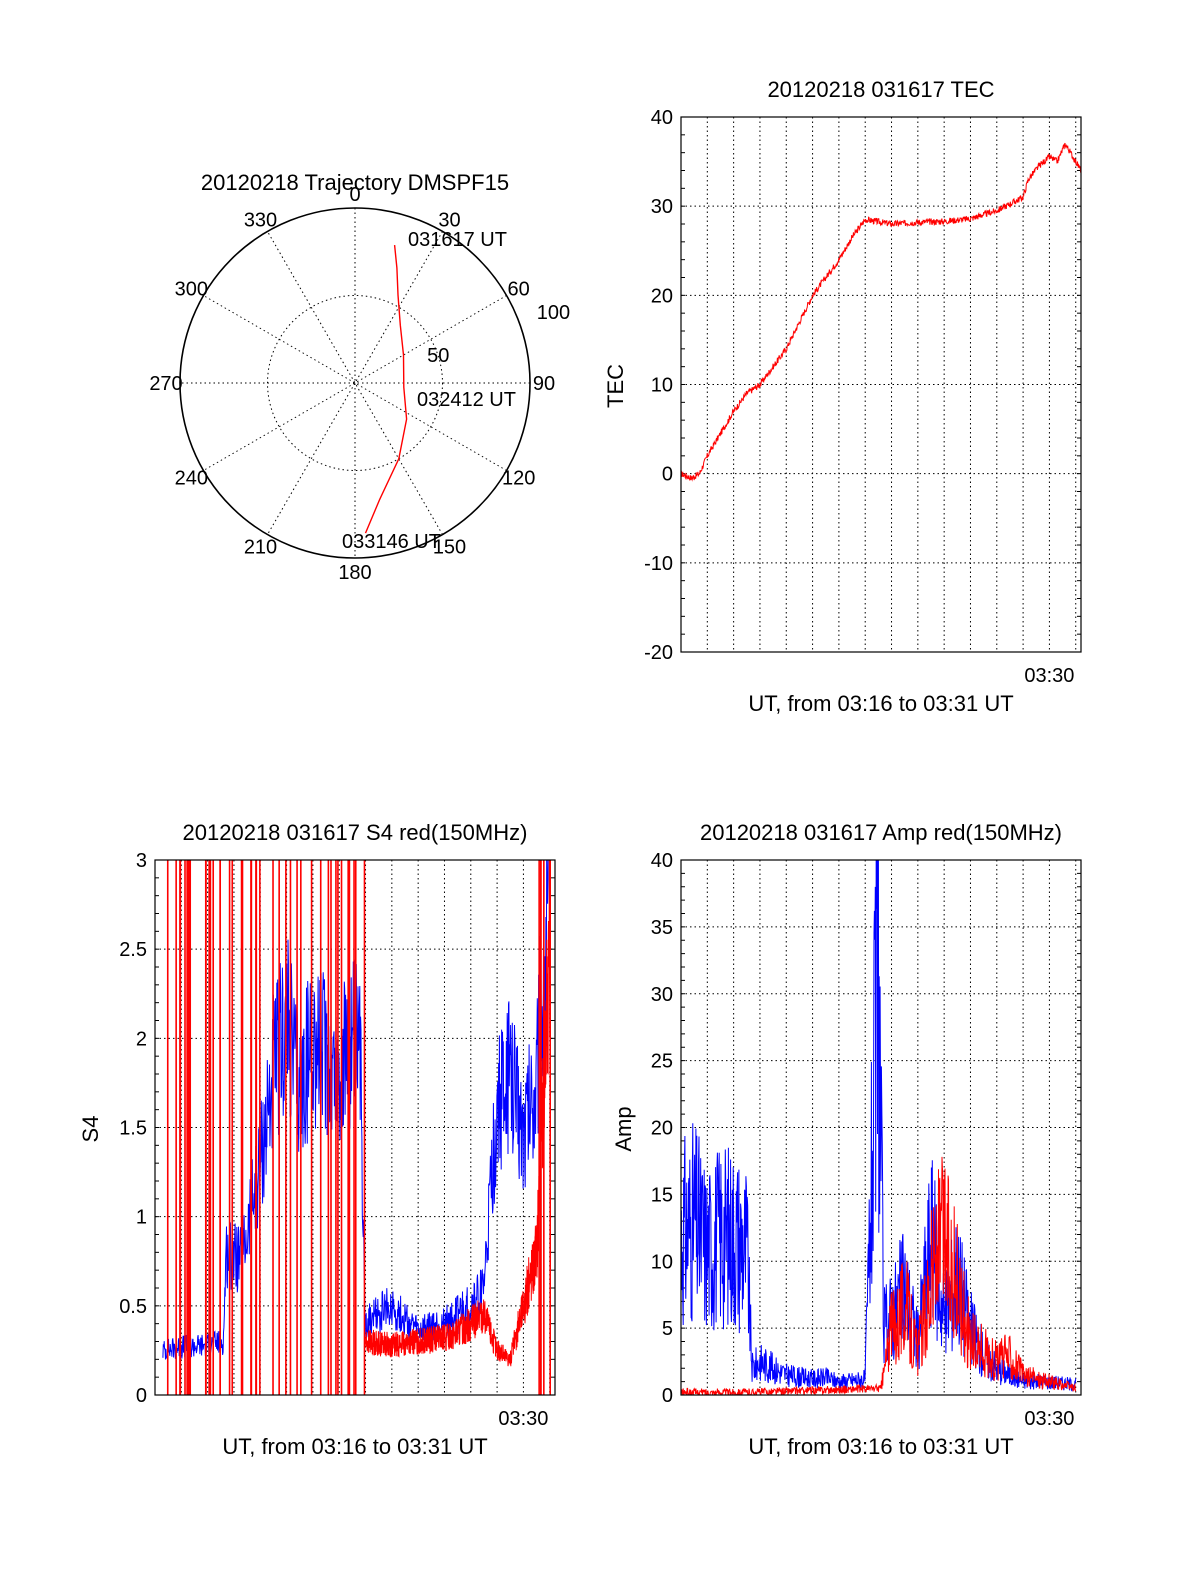  Describe the element at coordinates (662, 928) in the screenshot. I see `amp-ytick-label: 35` at that location.